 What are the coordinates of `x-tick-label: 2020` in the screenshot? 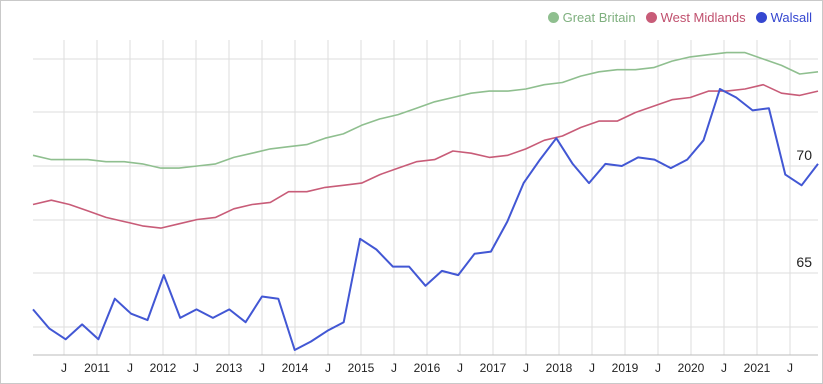 It's located at (691, 368).